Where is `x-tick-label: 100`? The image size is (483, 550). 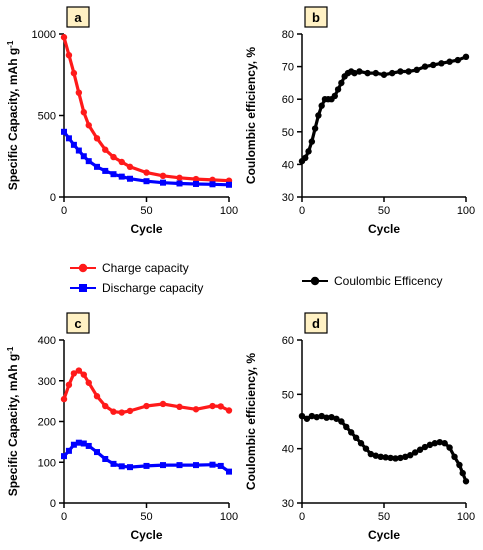 x-tick-label: 100 is located at coordinates (229, 517).